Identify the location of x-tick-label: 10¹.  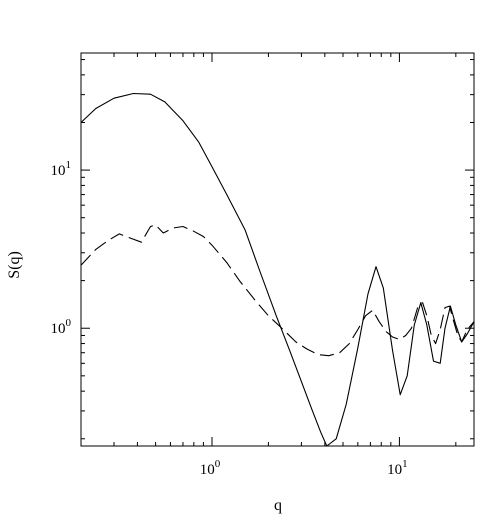
(397, 468).